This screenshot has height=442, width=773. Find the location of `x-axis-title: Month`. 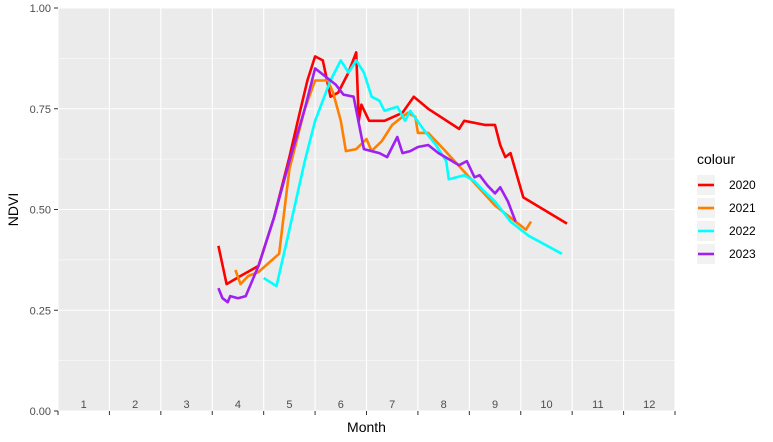

x-axis-title: Month is located at coordinates (366, 427).